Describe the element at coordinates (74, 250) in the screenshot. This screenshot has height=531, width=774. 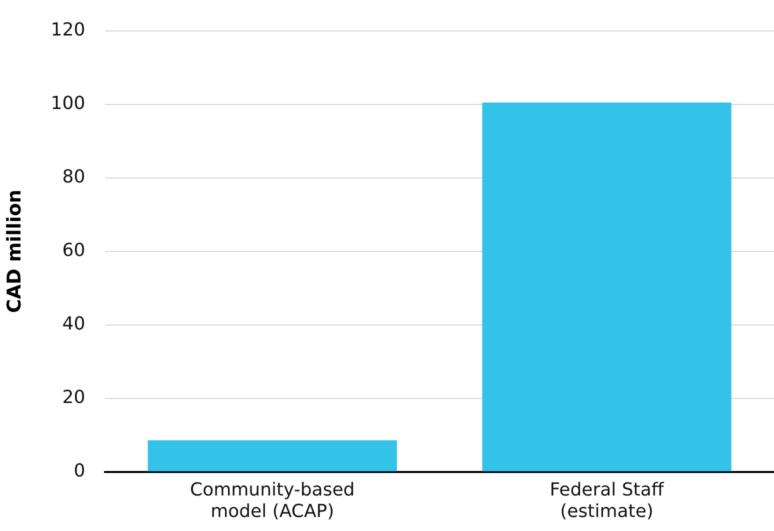
I see `y-tick-label: 60` at that location.